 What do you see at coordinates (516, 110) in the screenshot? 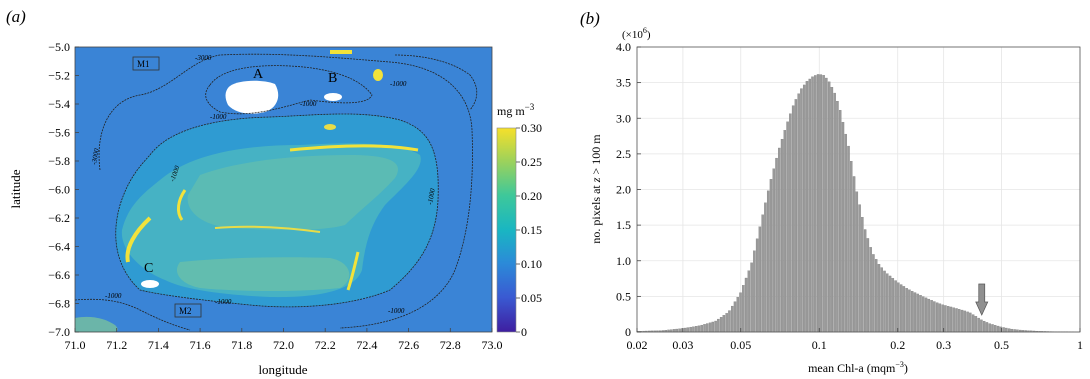
I see `colorbar-unit: mg m−3` at bounding box center [516, 110].